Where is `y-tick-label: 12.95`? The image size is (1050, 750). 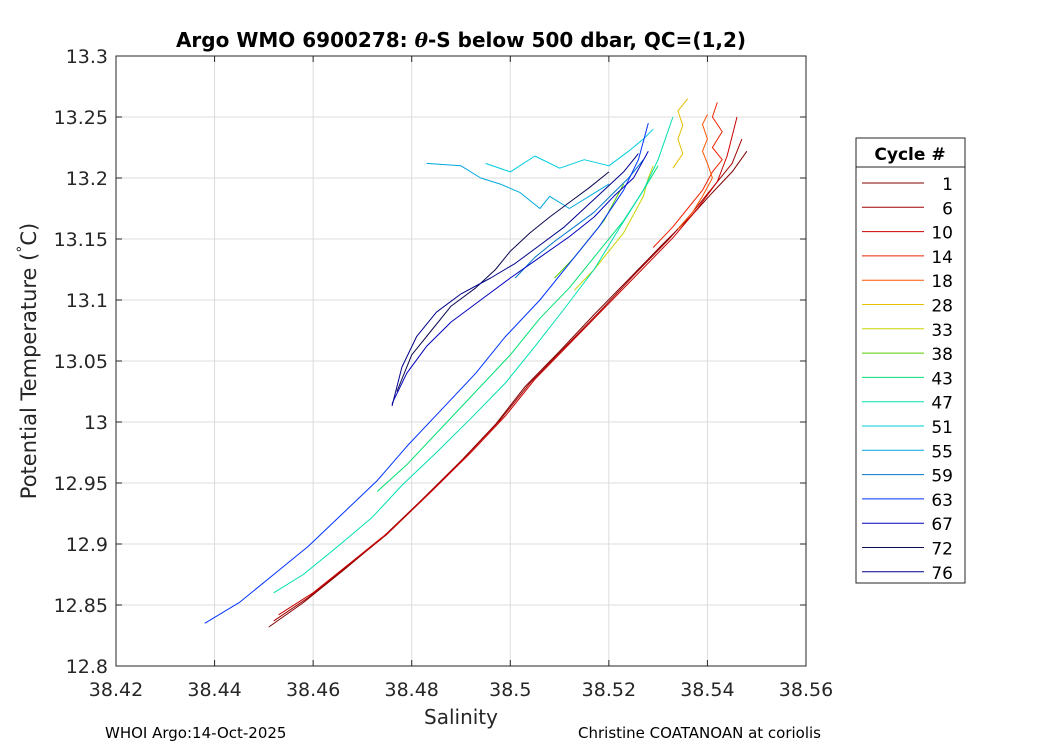 y-tick-label: 12.95 is located at coordinates (81, 484).